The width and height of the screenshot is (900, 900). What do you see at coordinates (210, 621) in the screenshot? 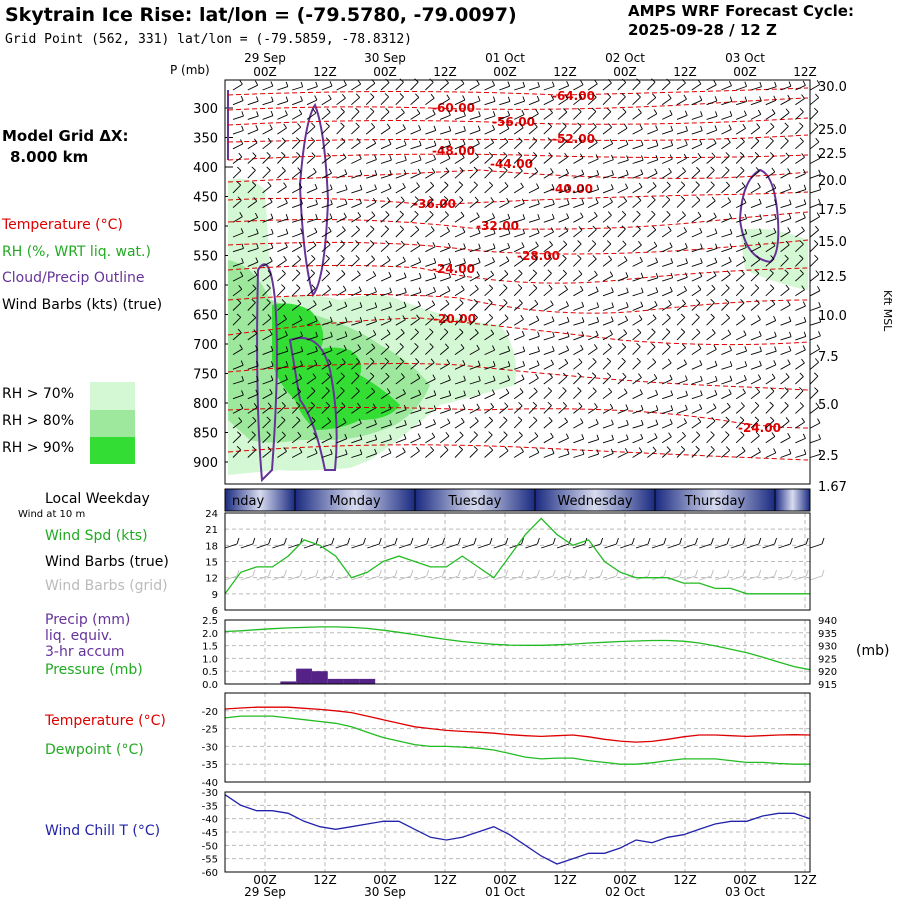
I see `precip-tick-label: 2.5` at bounding box center [210, 621].